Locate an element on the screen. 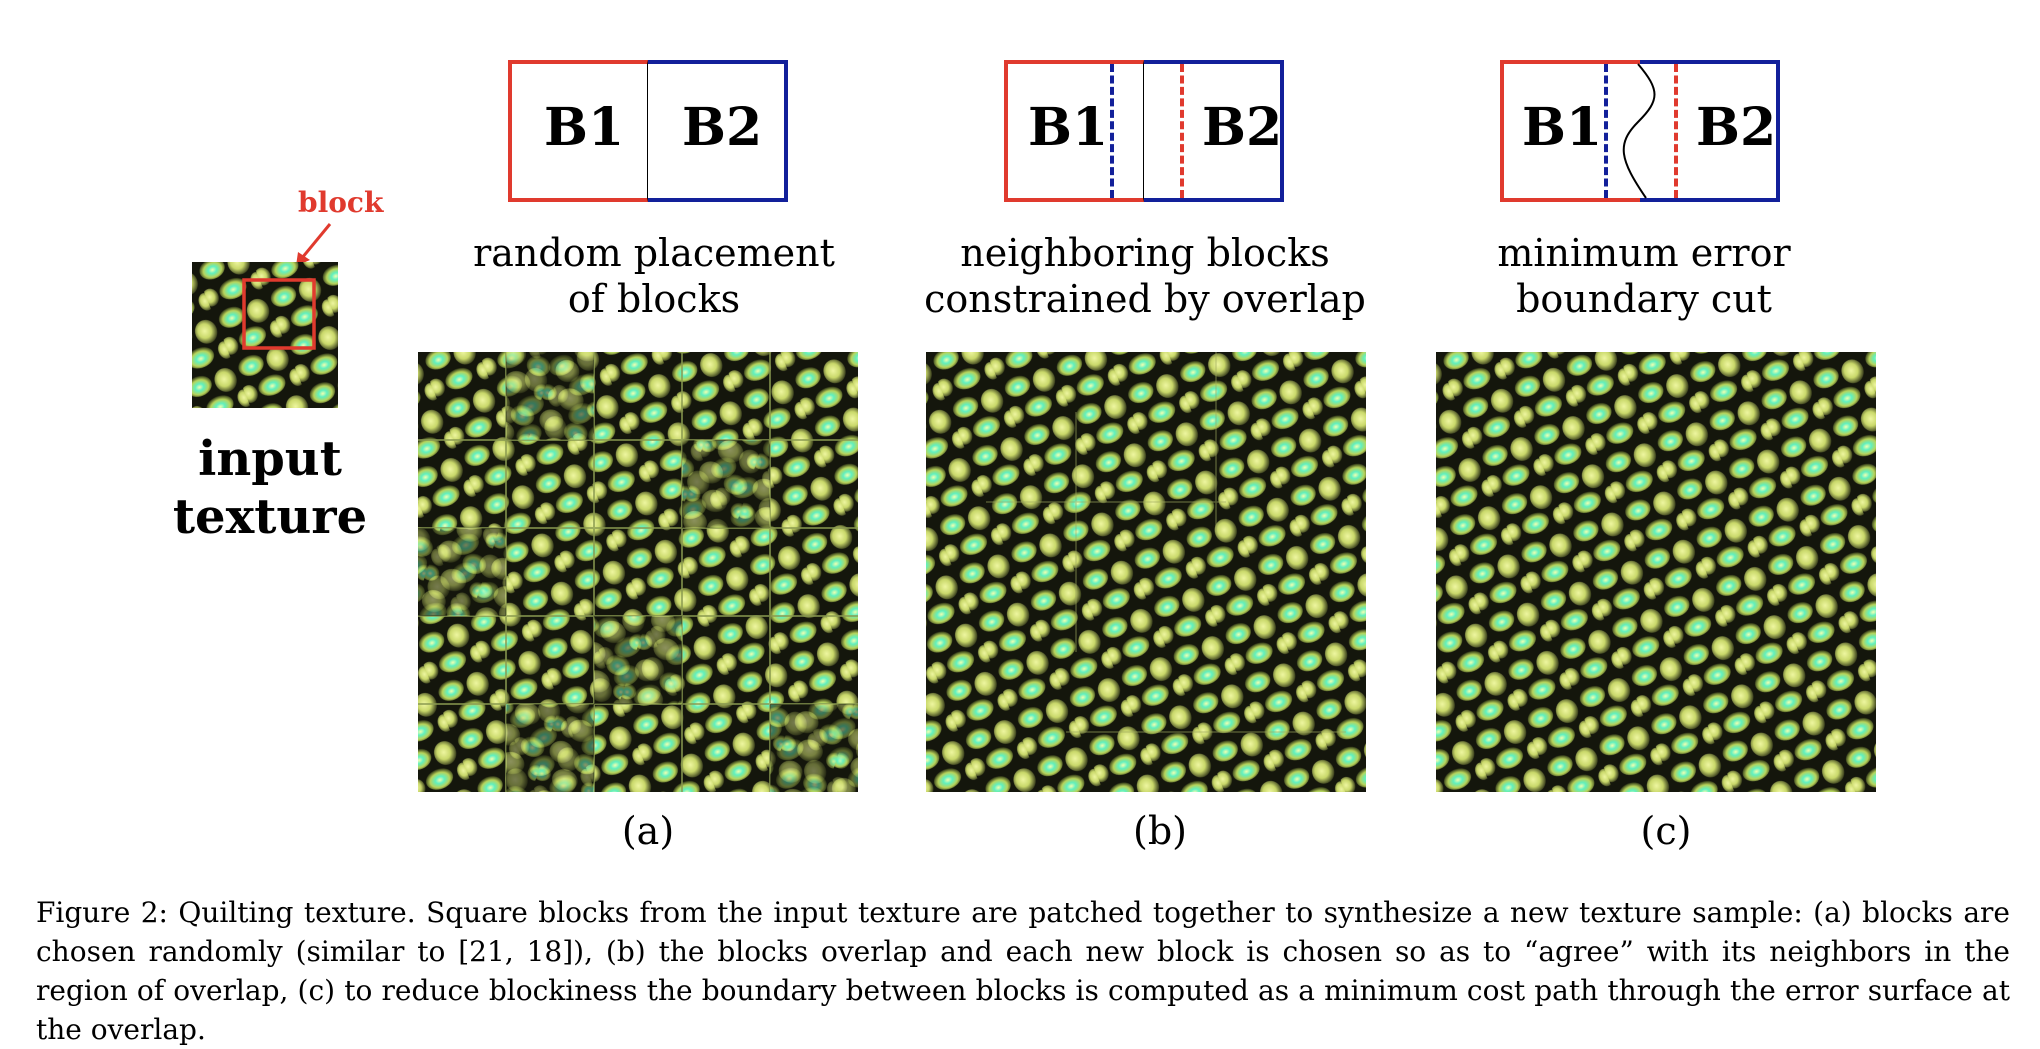  texture-a-shifted-blocks is located at coordinates (638, 572).